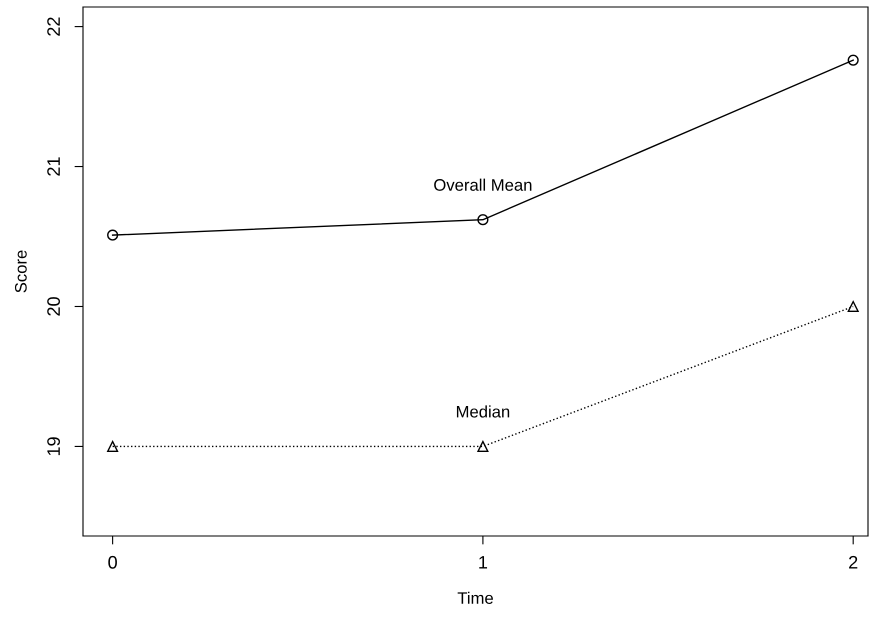 The width and height of the screenshot is (874, 622). I want to click on y-axis-title: Score, so click(20, 271).